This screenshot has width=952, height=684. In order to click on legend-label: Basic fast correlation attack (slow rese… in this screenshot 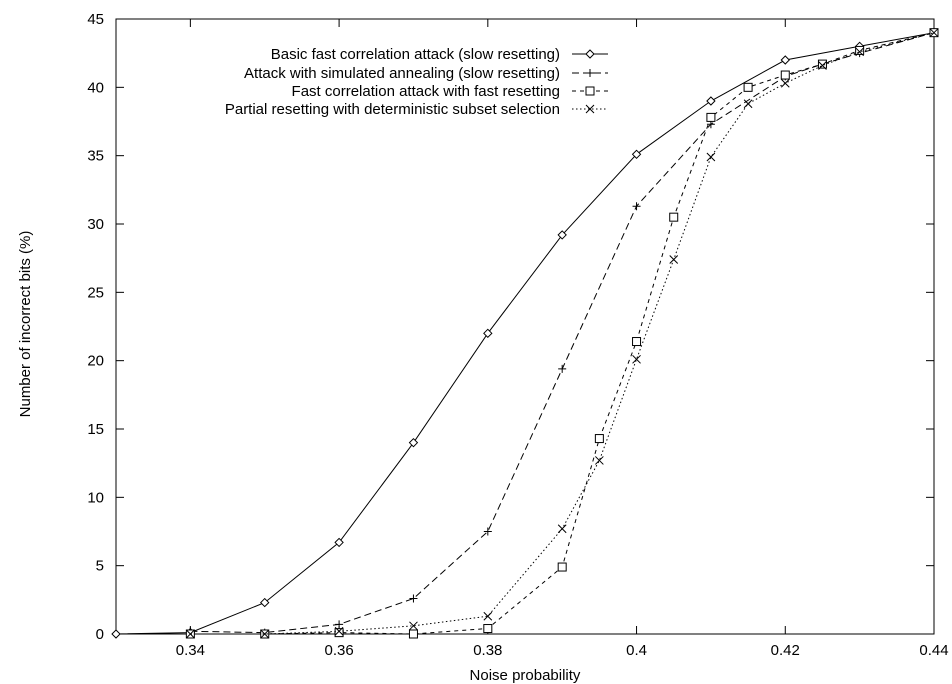, I will do `click(415, 54)`.